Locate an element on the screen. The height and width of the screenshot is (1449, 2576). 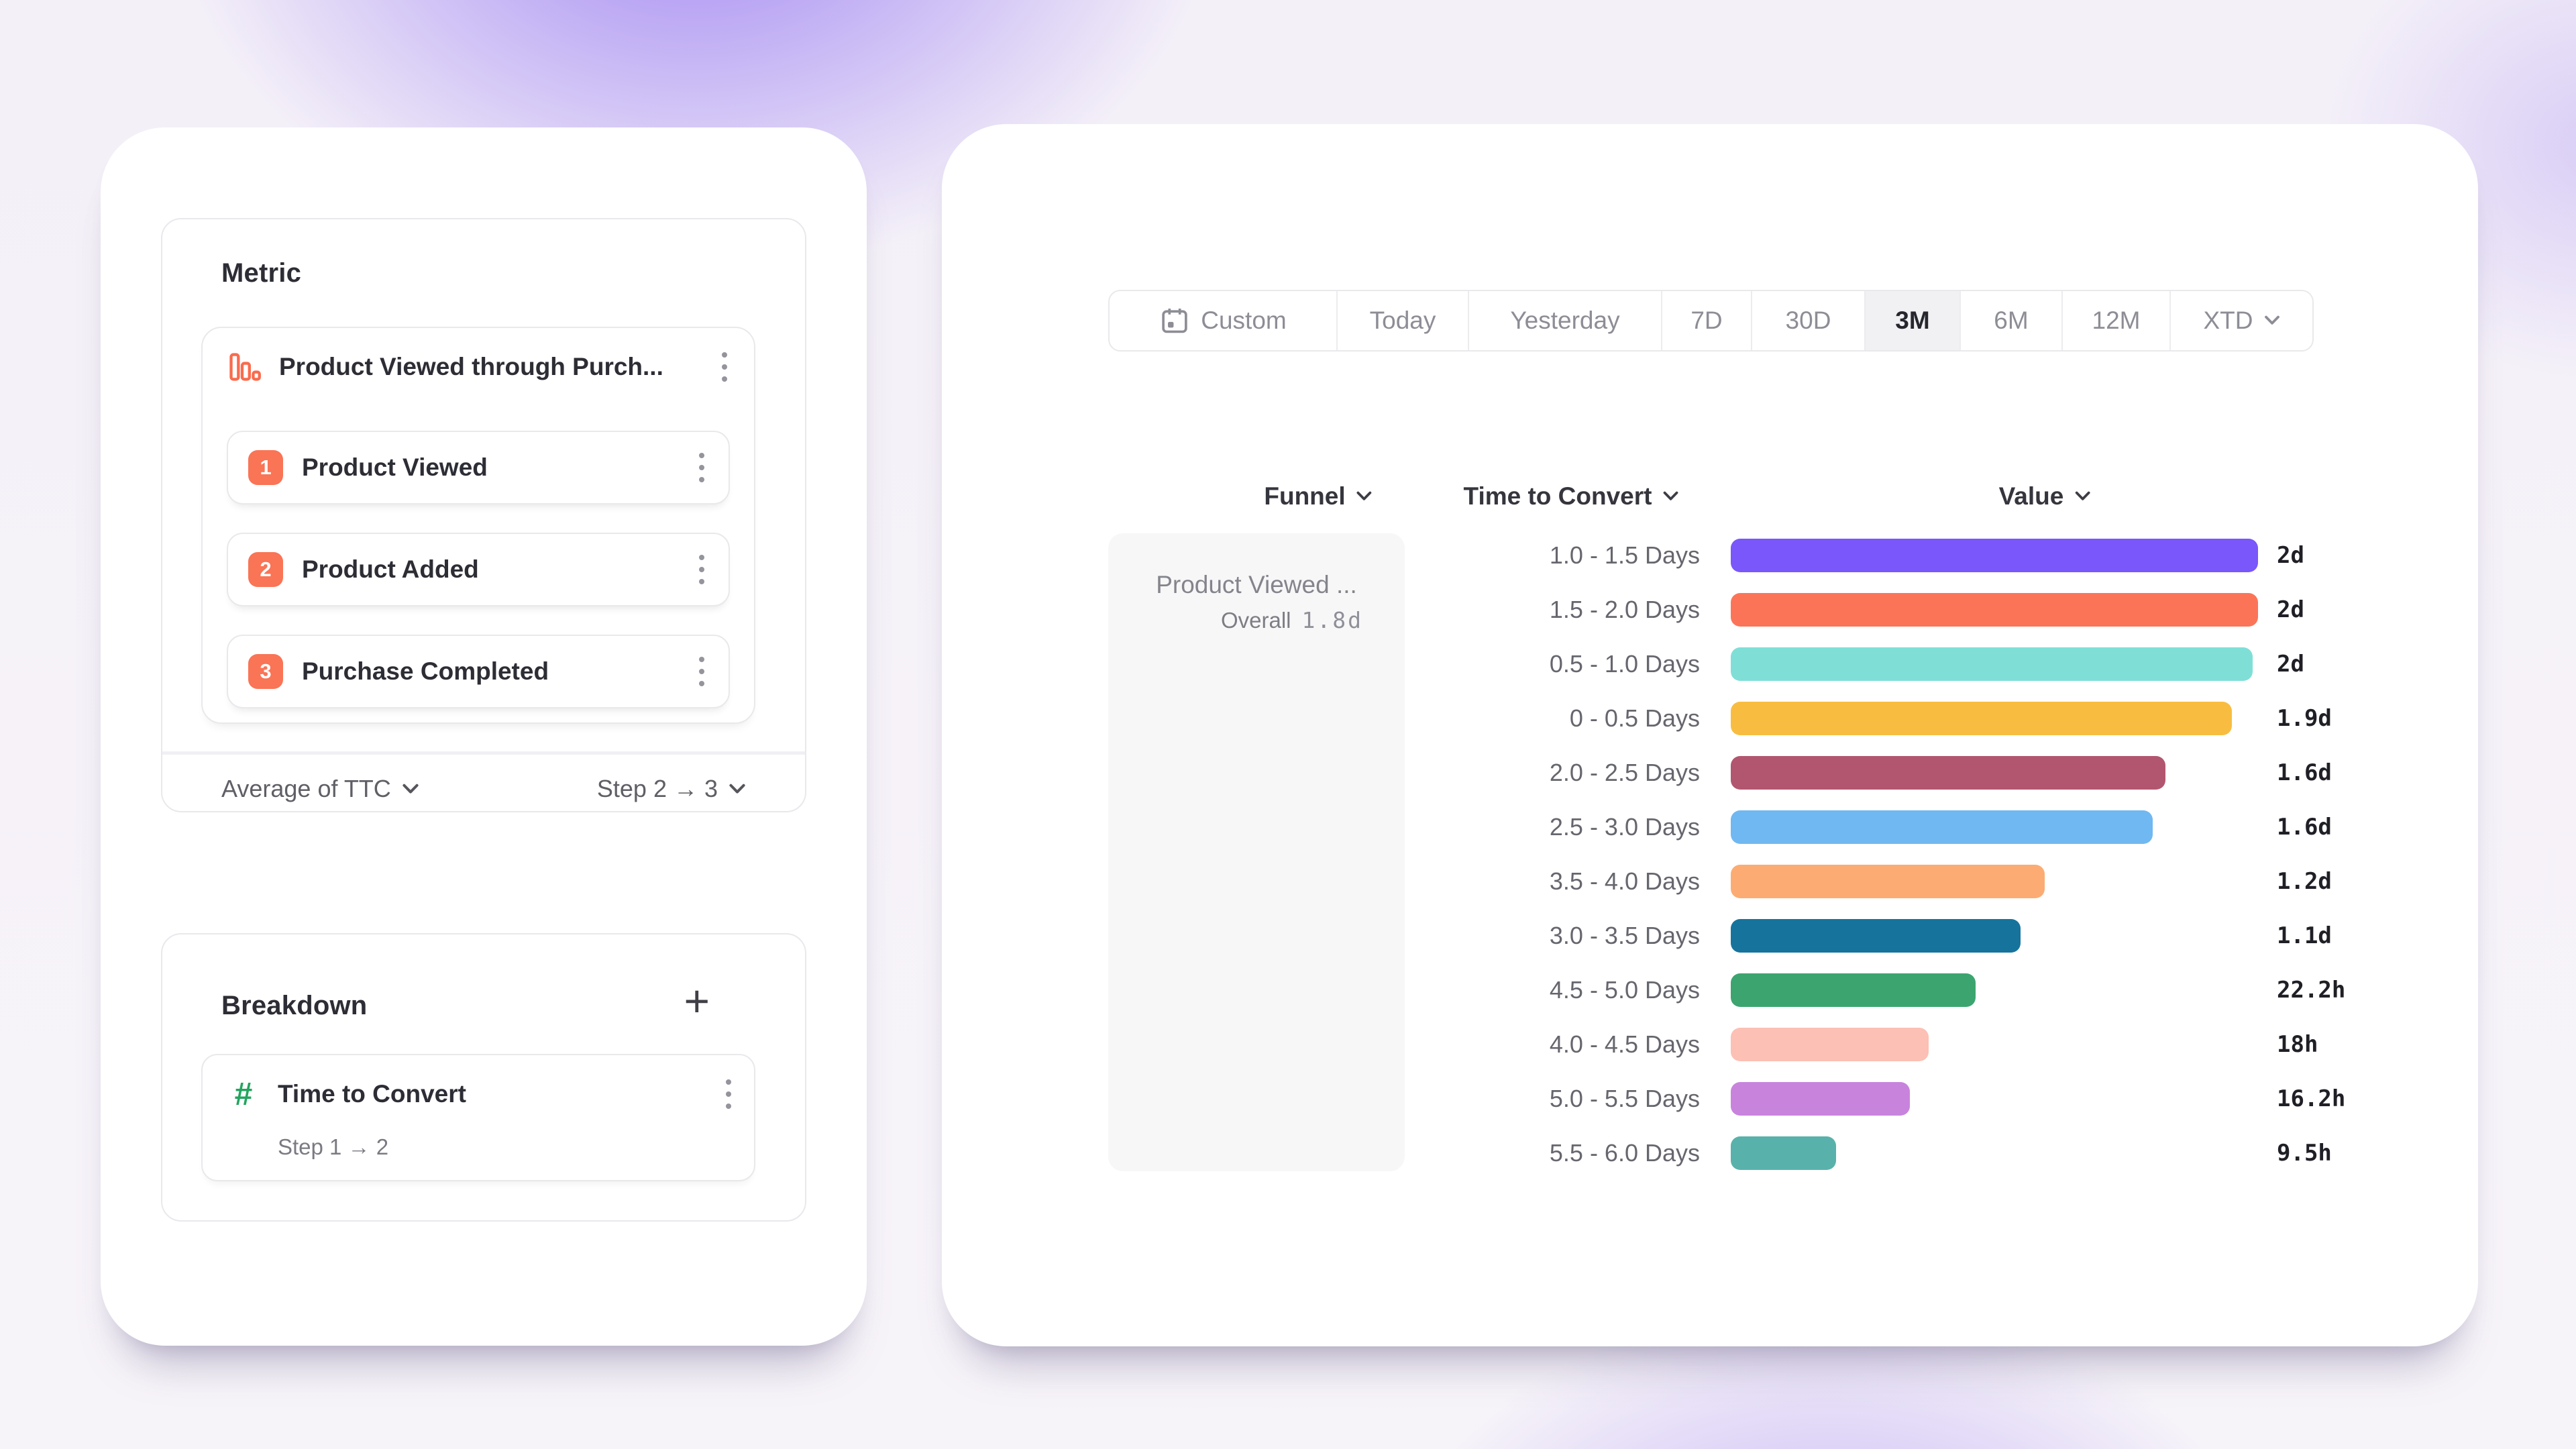
bar-label: 4.5 - 5.0 Days is located at coordinates (1624, 989).